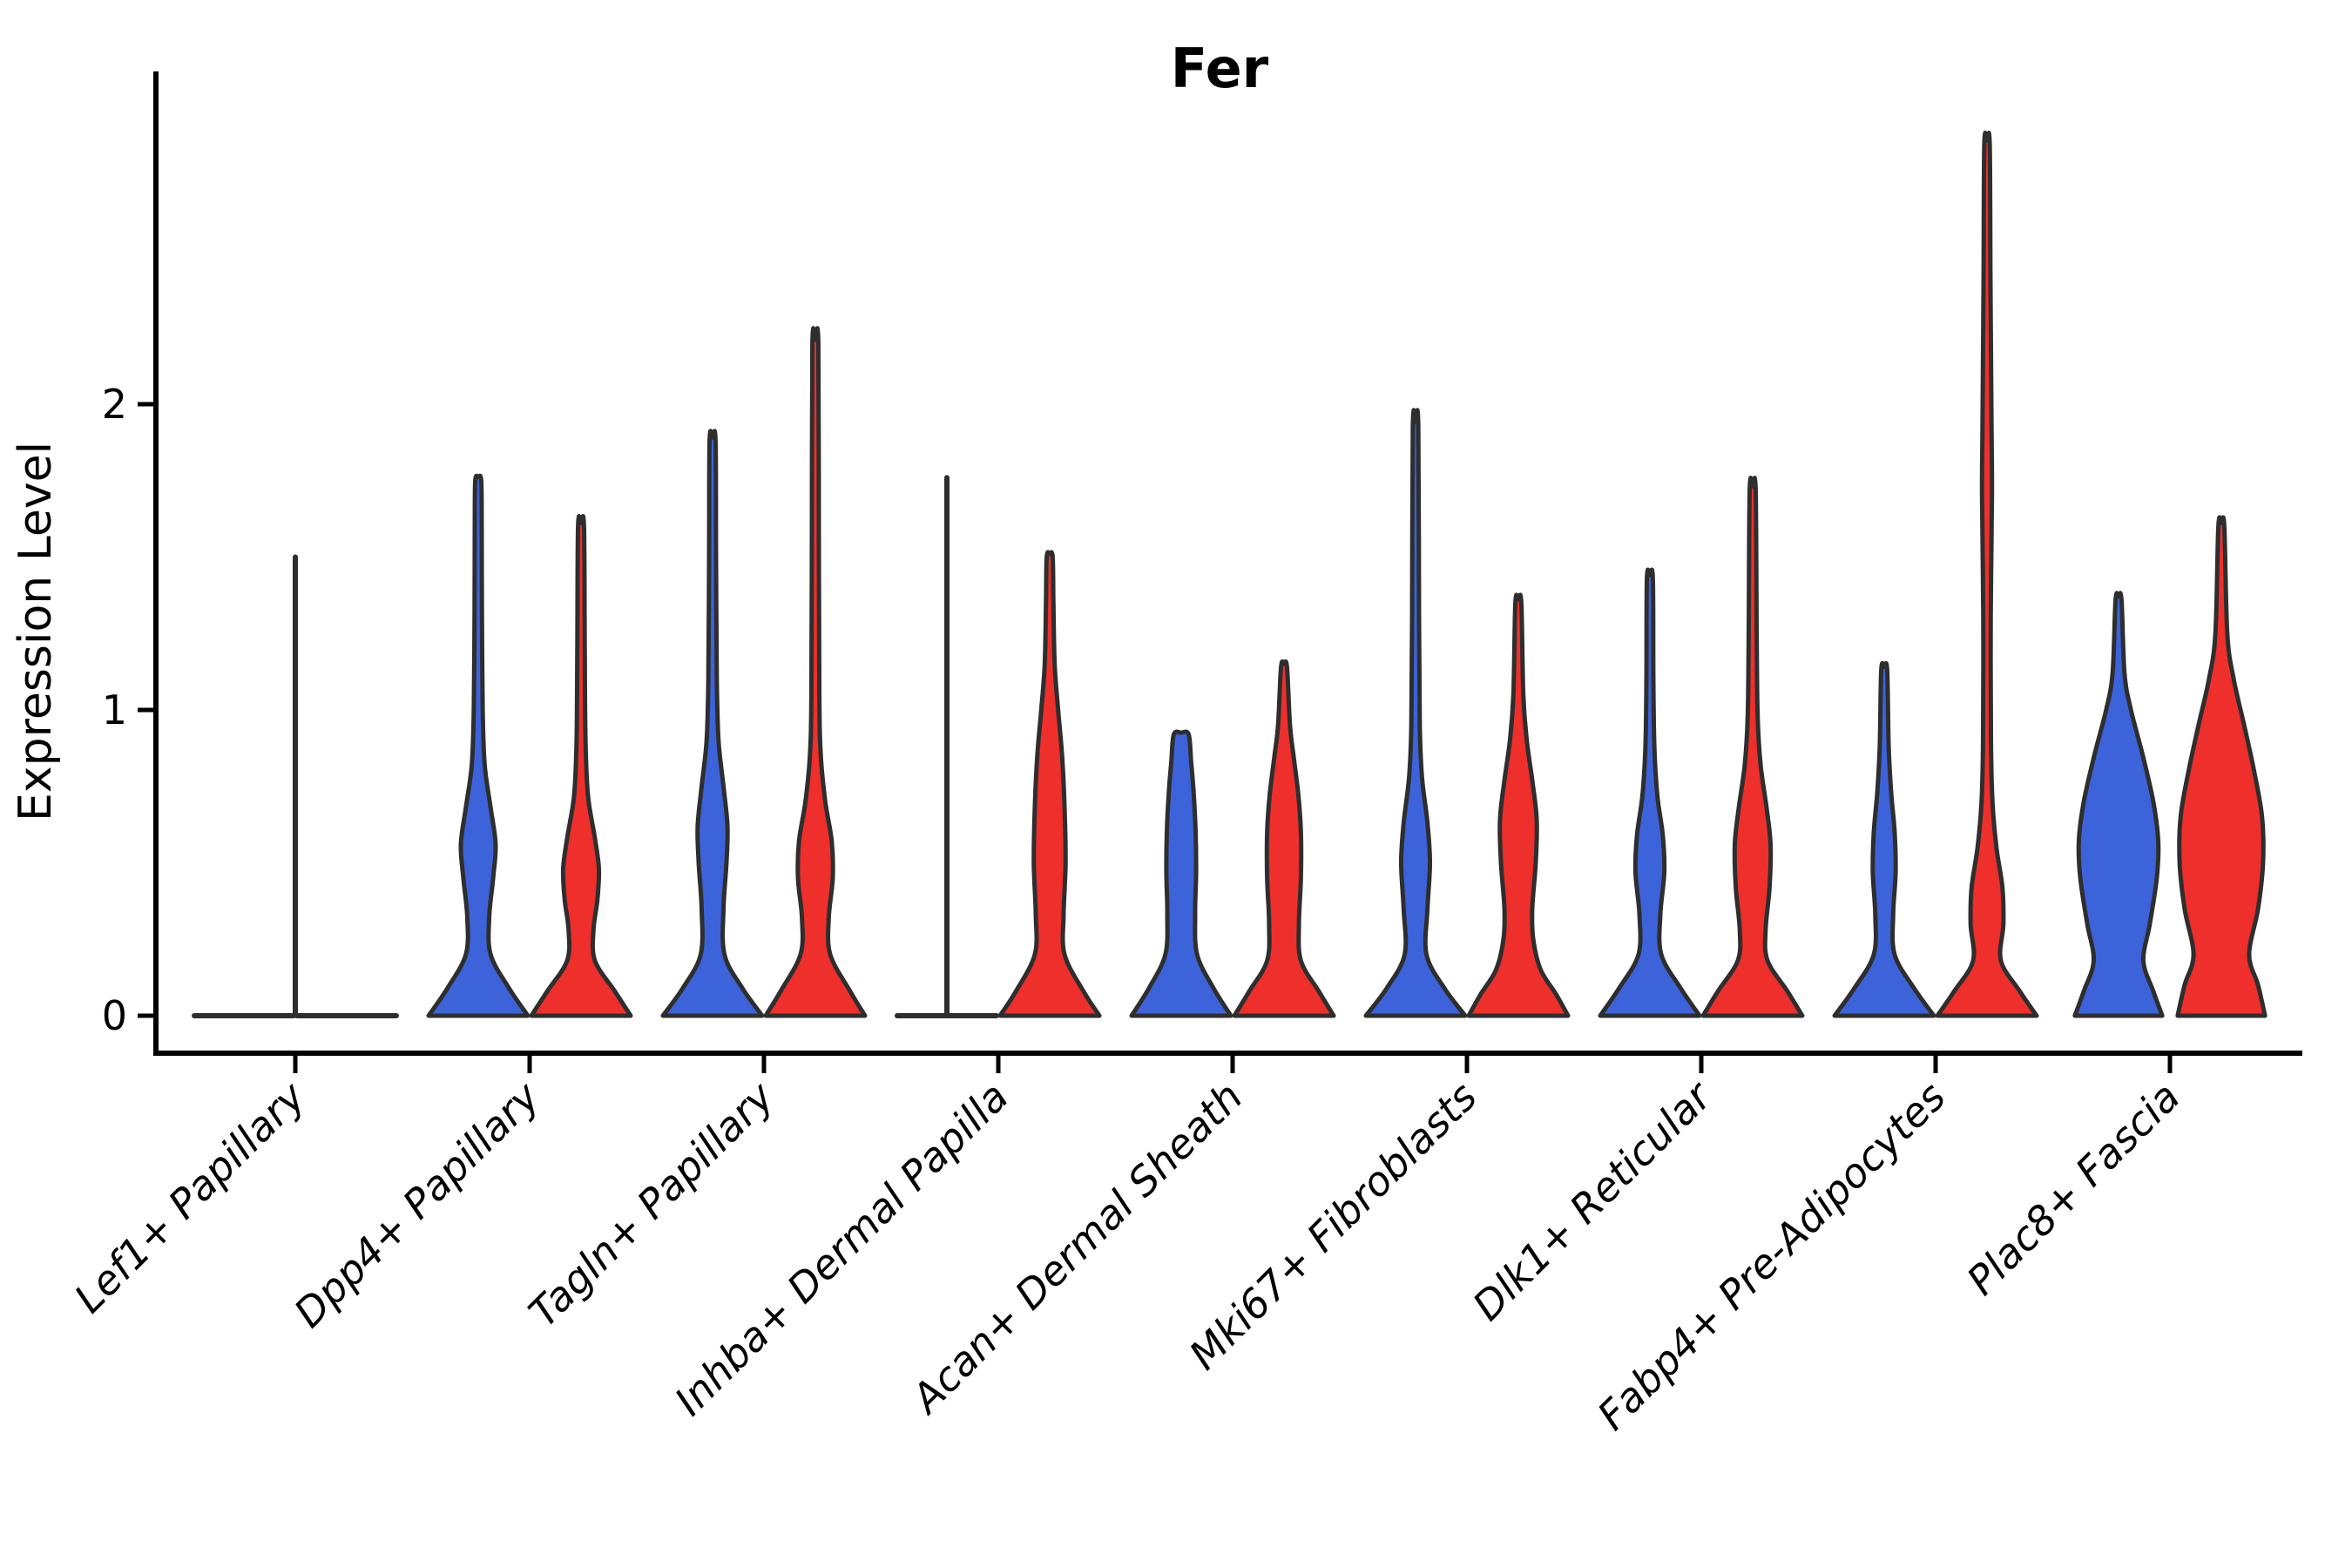 The width and height of the screenshot is (2352, 1568). I want to click on y-tick-label: 2, so click(114, 405).